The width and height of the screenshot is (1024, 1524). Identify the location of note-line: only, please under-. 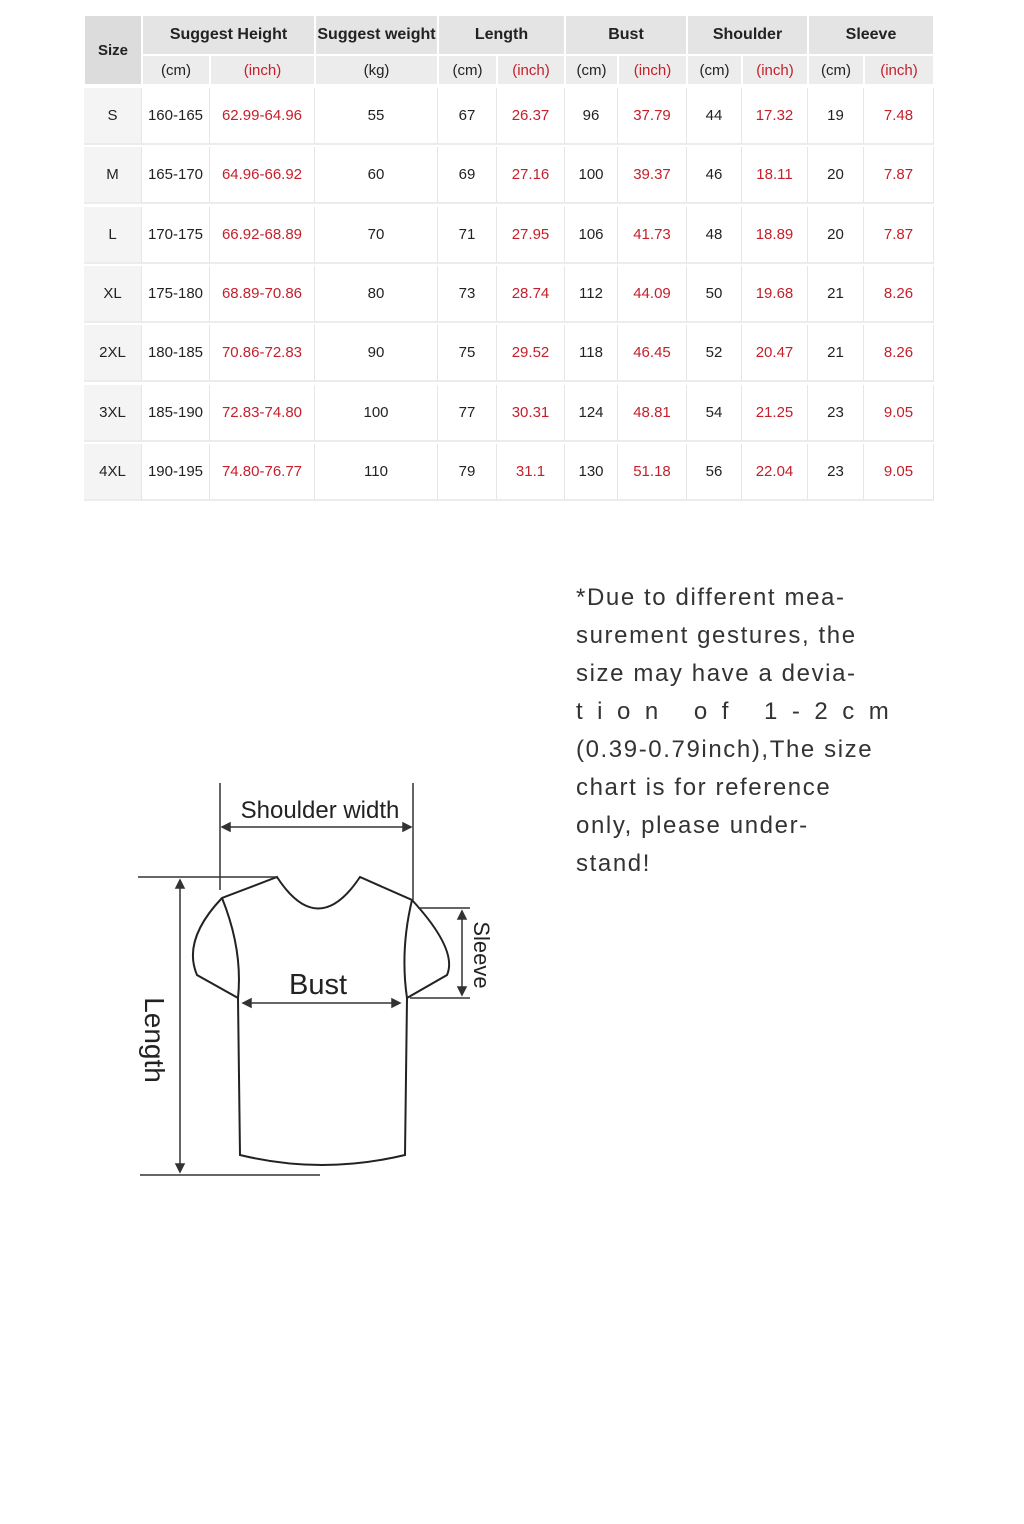
(692, 825).